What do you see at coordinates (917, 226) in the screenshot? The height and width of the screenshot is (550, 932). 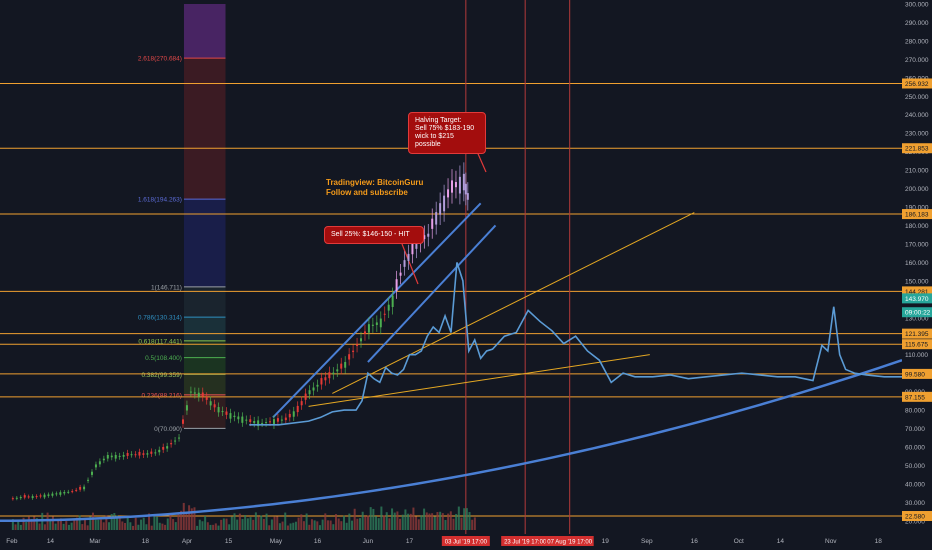 I see `price-tick-label: 180.000` at bounding box center [917, 226].